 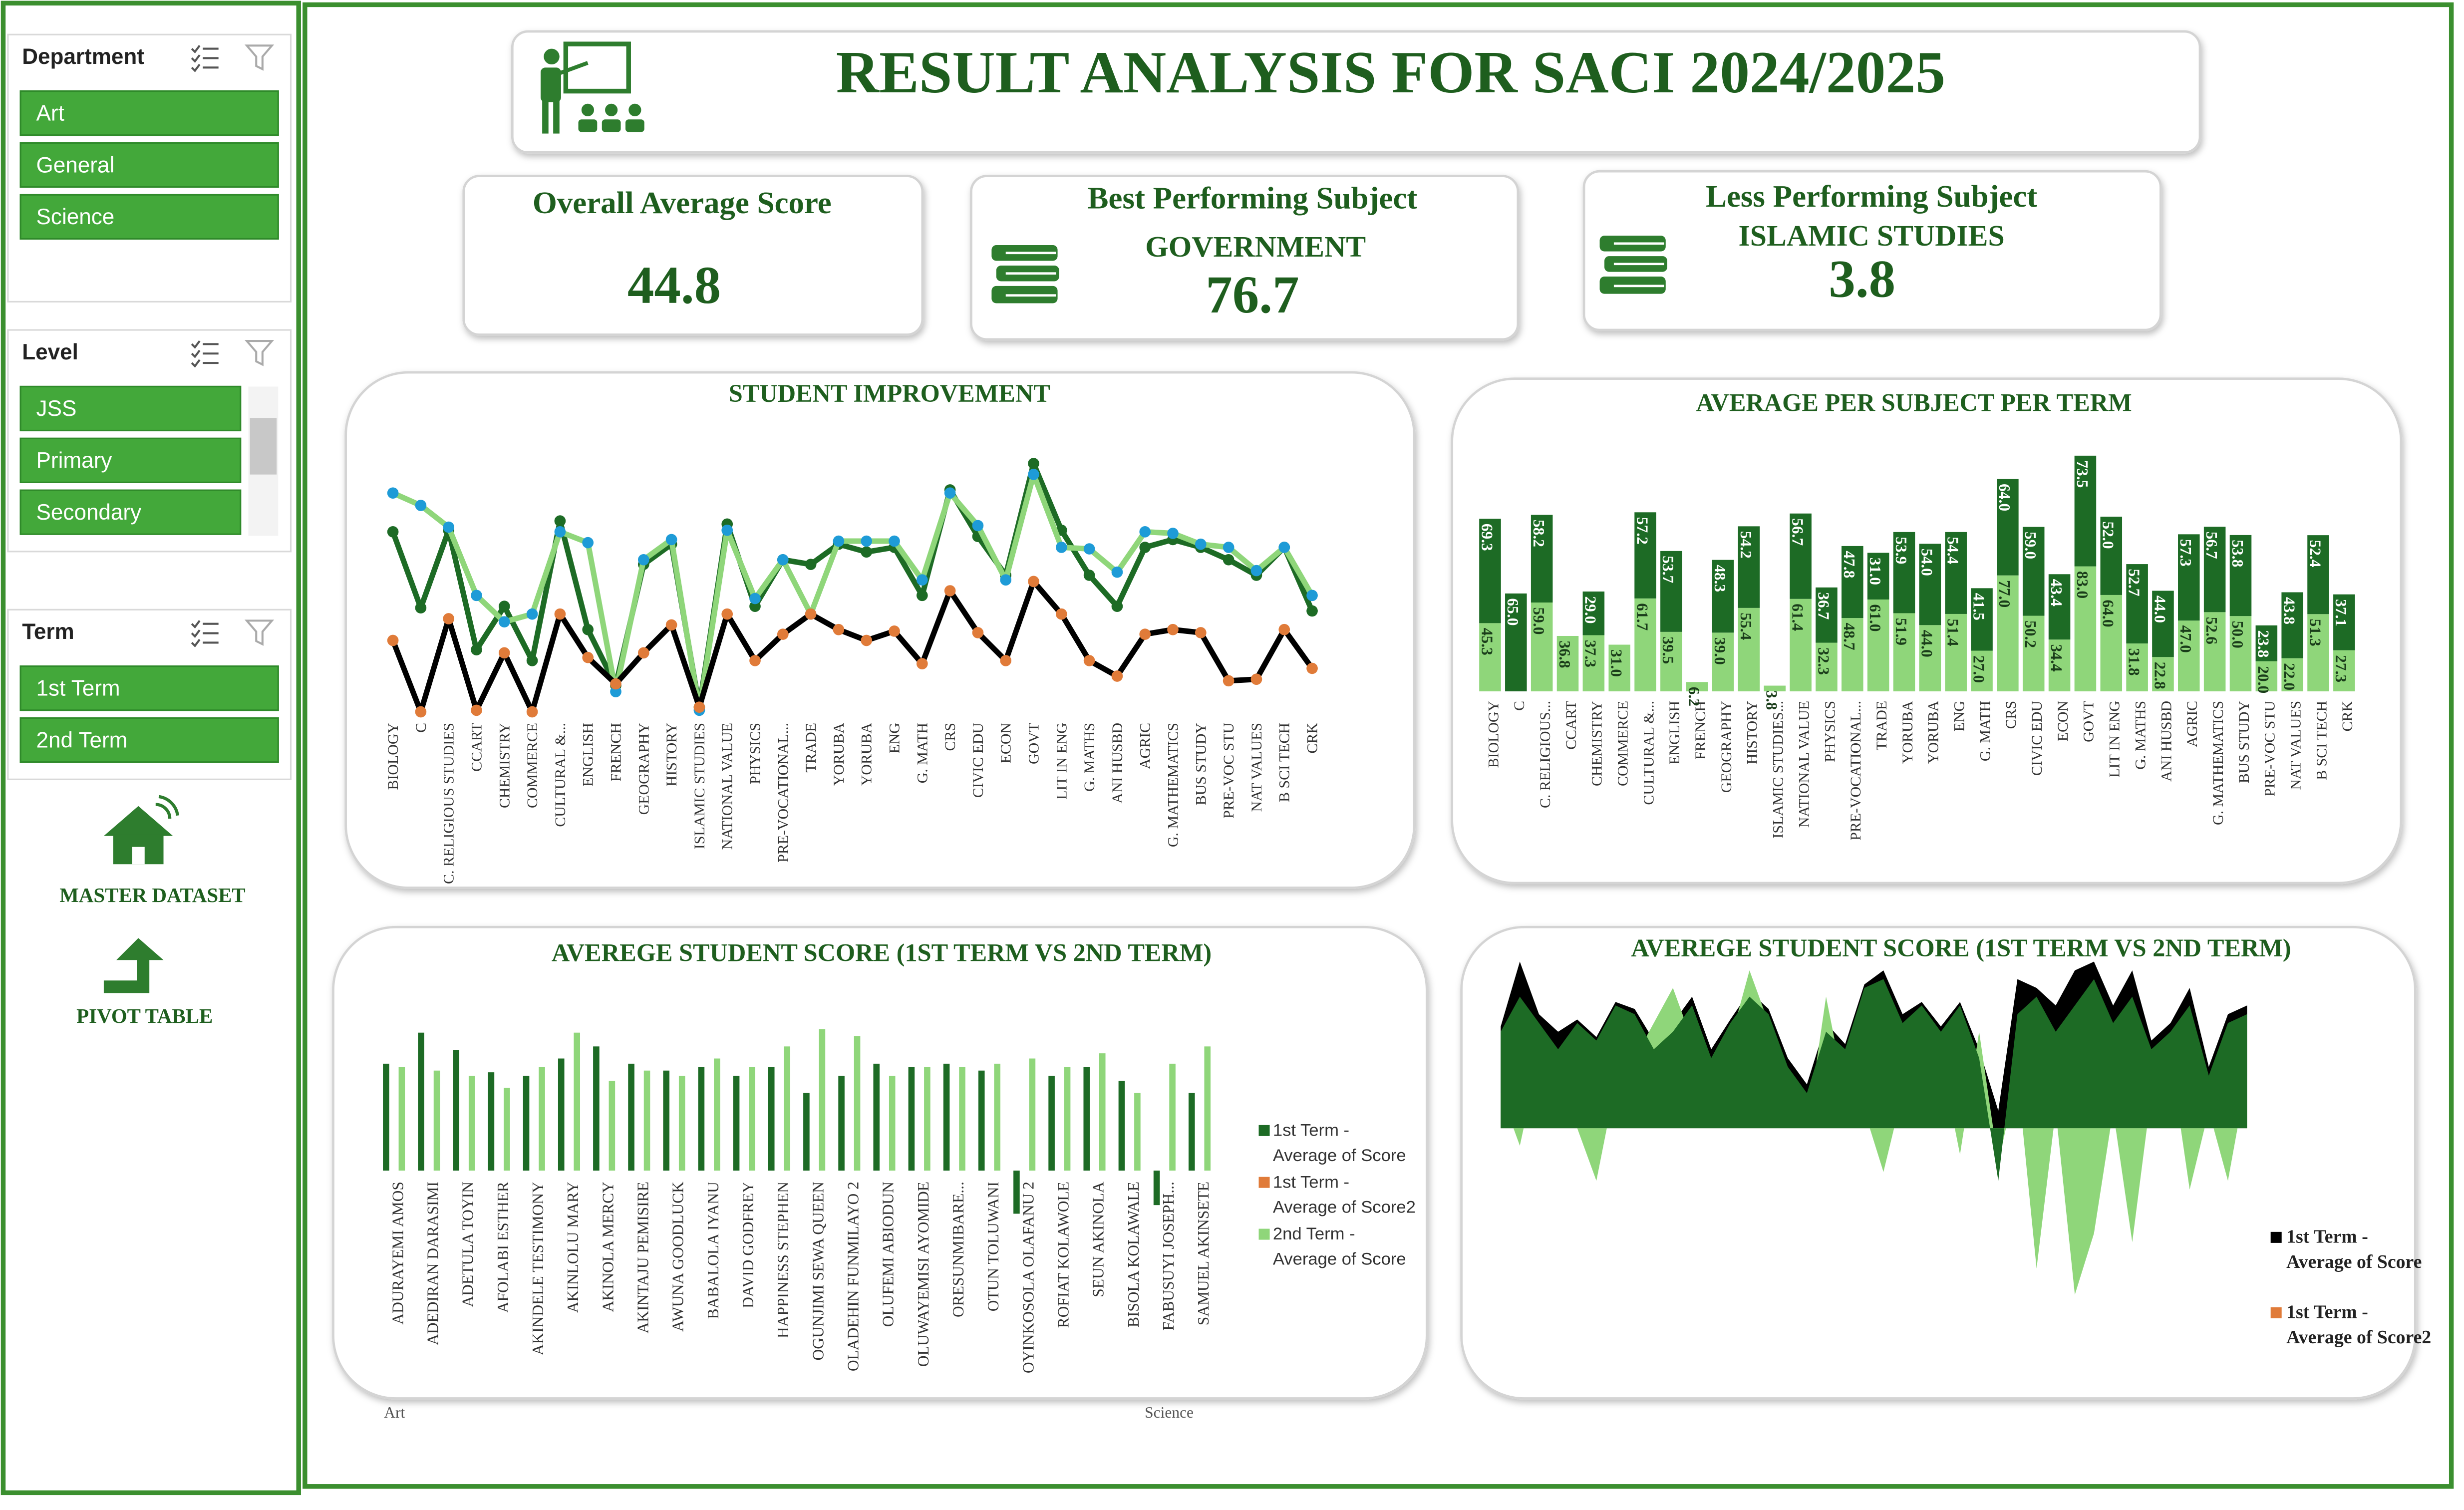 I want to click on kpi-value: 44.8, so click(x=674, y=285).